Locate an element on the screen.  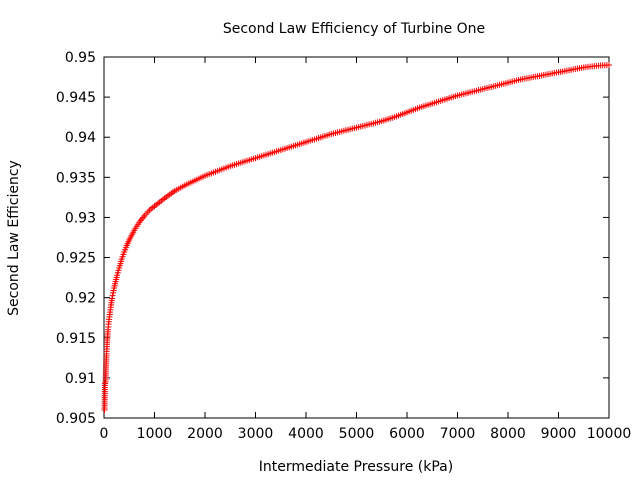
x-axis-label: Intermediate Pressure (kPa) is located at coordinates (356, 467).